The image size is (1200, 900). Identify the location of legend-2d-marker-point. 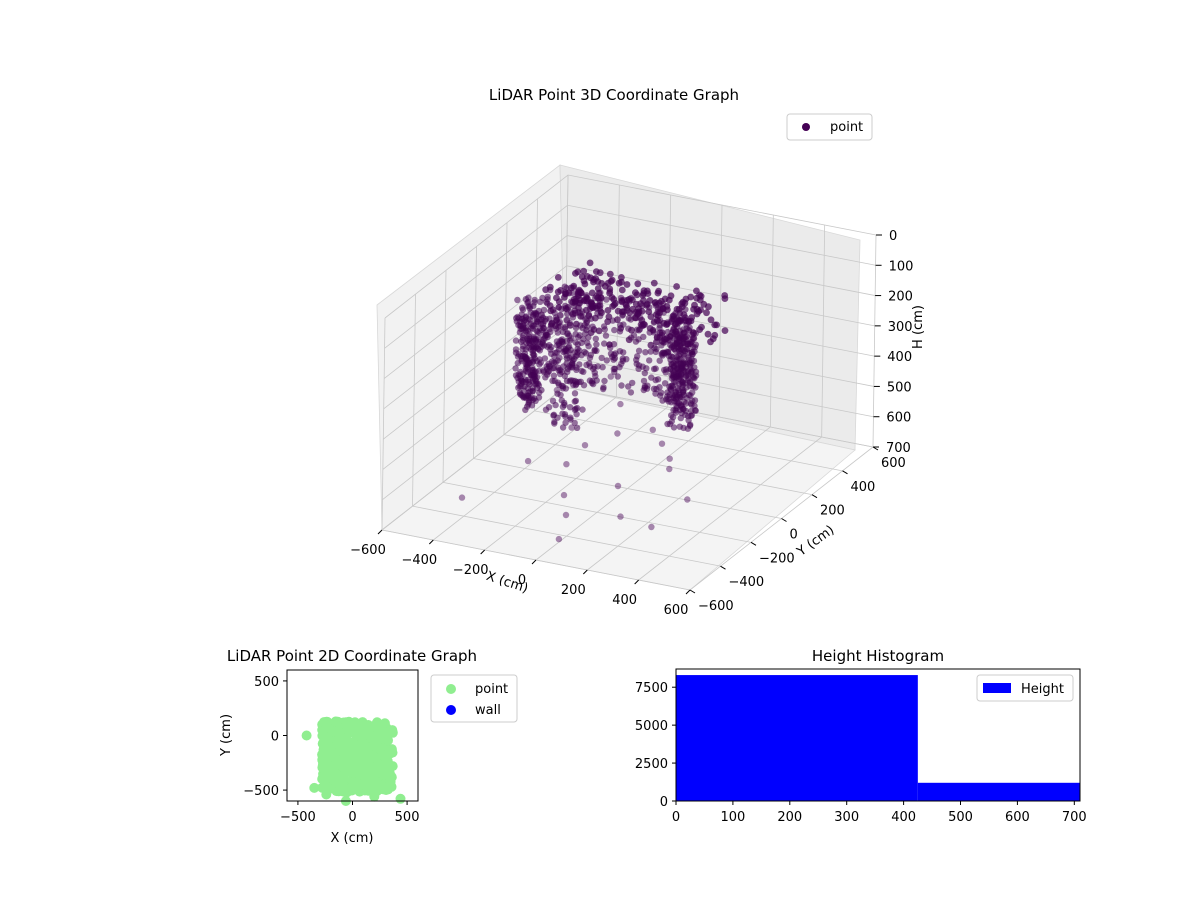
(451, 689).